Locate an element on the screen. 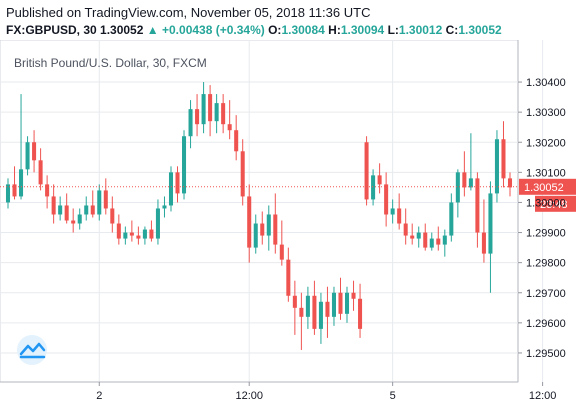 The width and height of the screenshot is (577, 413). countdown-label: 23:48 is located at coordinates (554, 205).